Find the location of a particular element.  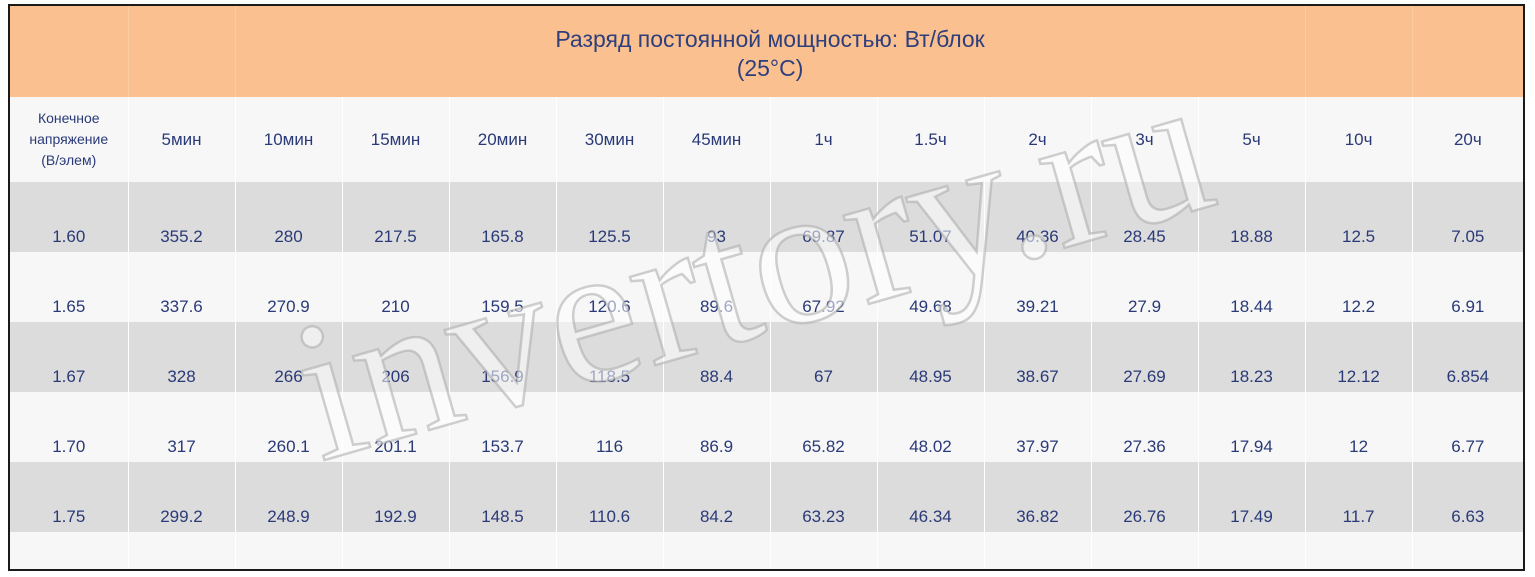

power-value-cell: 299.2 is located at coordinates (181, 497).